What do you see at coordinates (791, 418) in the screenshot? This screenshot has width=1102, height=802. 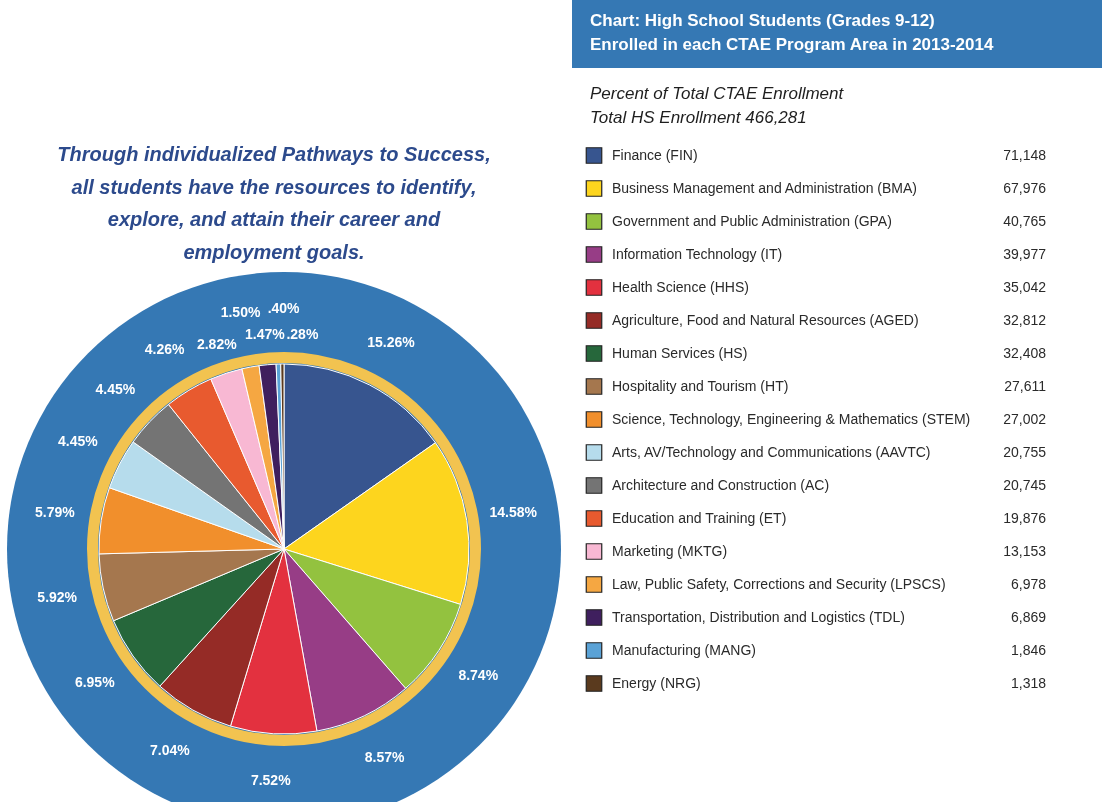 I see `legend-label: Science, Technology, Engineering & Mathematics (STEM)` at bounding box center [791, 418].